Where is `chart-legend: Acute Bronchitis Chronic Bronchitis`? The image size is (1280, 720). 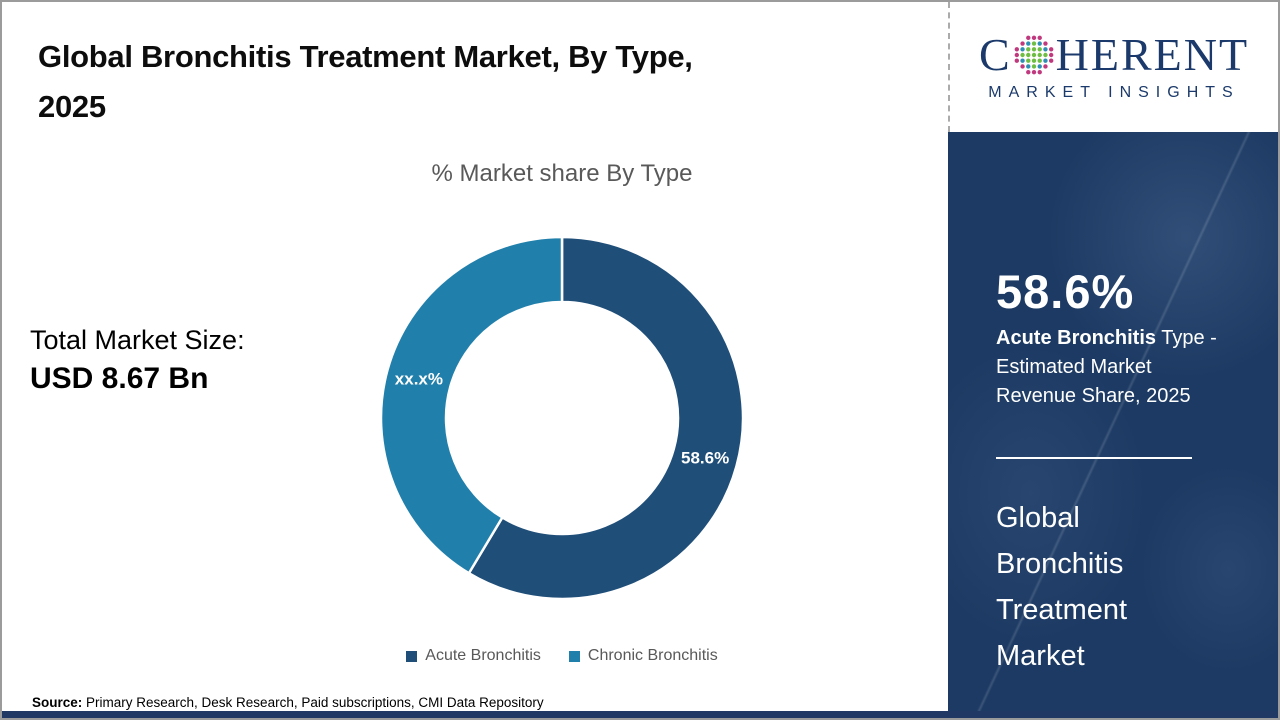
chart-legend: Acute Bronchitis Chronic Bronchitis is located at coordinates (562, 656).